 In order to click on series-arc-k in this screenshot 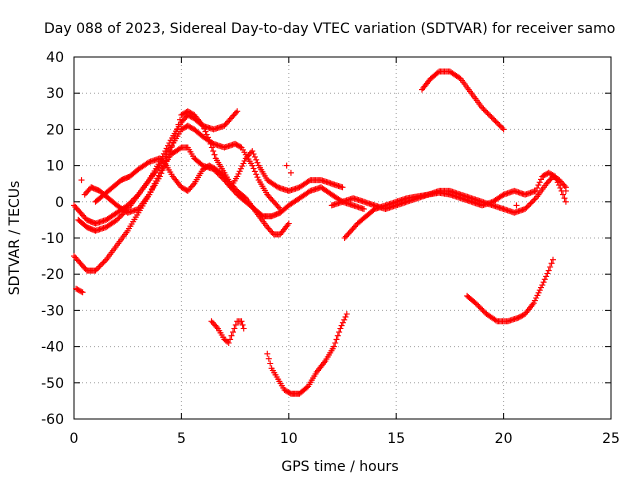, I will do `click(463, 100)`.